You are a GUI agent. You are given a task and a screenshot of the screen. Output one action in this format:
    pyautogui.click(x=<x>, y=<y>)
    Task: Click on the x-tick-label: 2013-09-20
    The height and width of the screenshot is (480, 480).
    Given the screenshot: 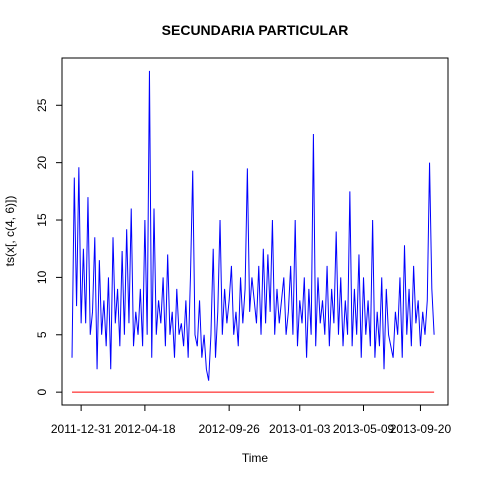 What is the action you would take?
    pyautogui.click(x=421, y=429)
    